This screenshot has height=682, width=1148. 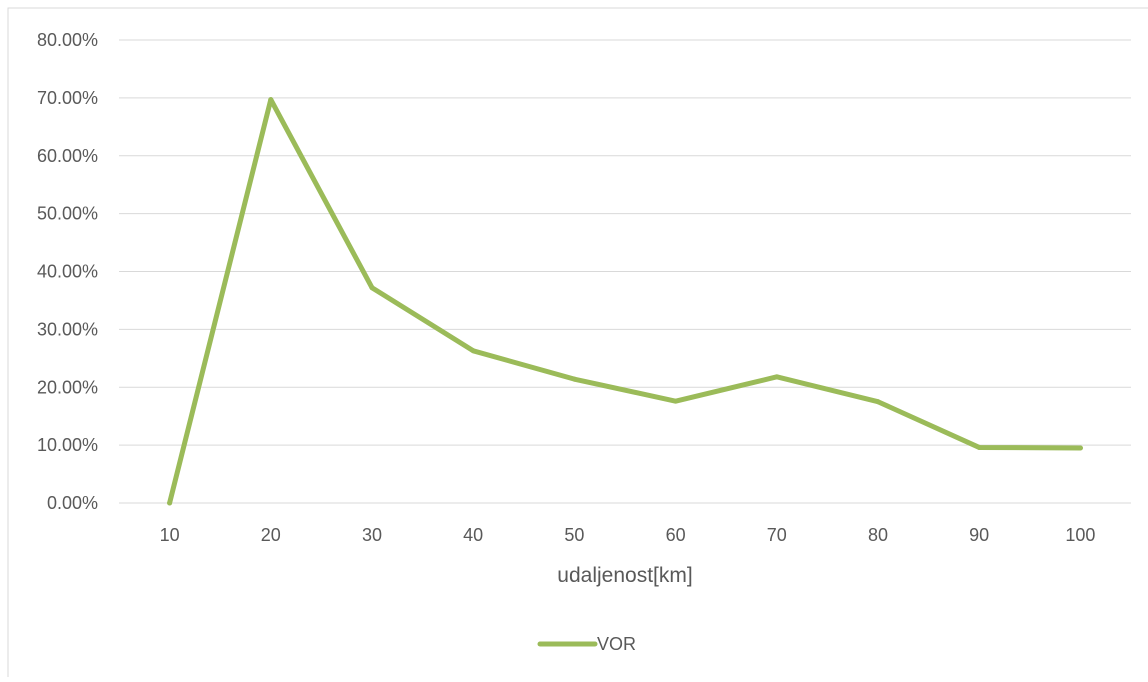 What do you see at coordinates (777, 535) in the screenshot?
I see `x-tick-label: 70` at bounding box center [777, 535].